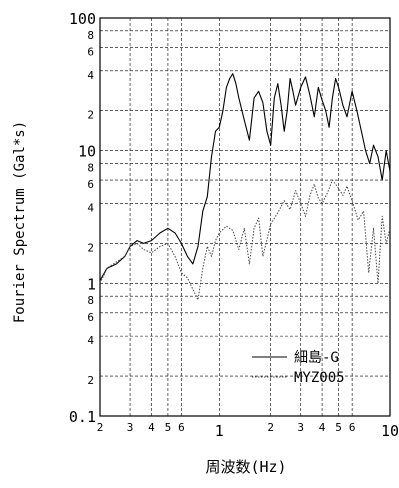 The height and width of the screenshot is (488, 399). Describe the element at coordinates (316, 358) in the screenshot. I see `legend-label: 細島-G` at that location.